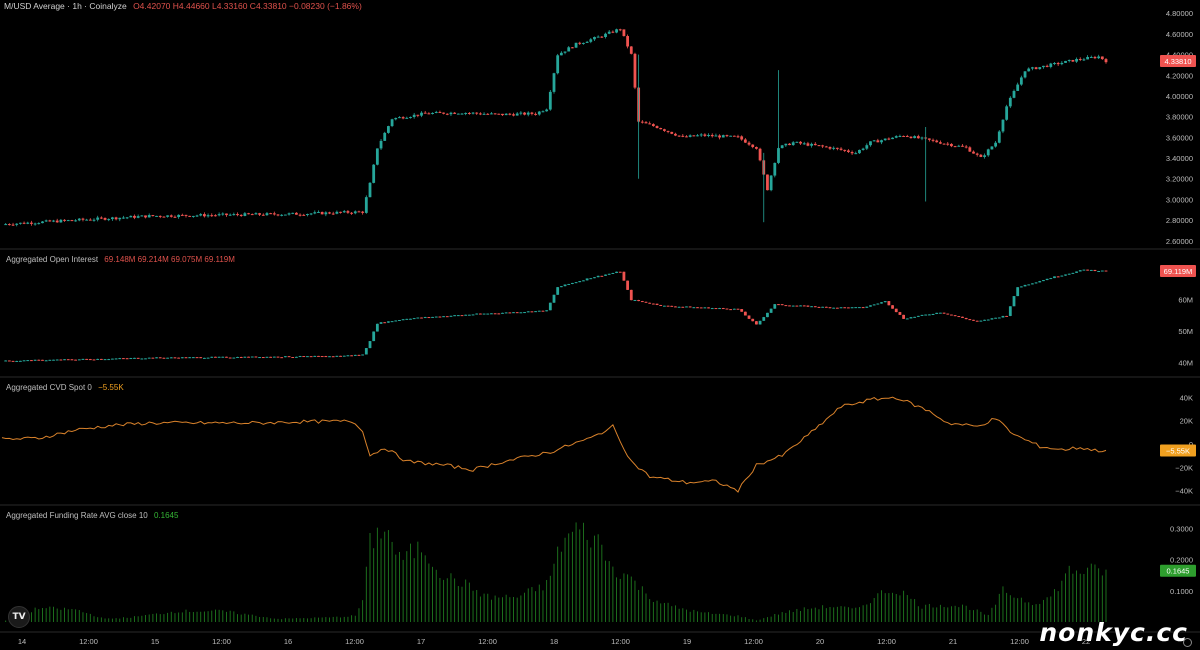 This screenshot has height=650, width=1200. I want to click on oi-title: Aggregated Open Interest, so click(52, 259).